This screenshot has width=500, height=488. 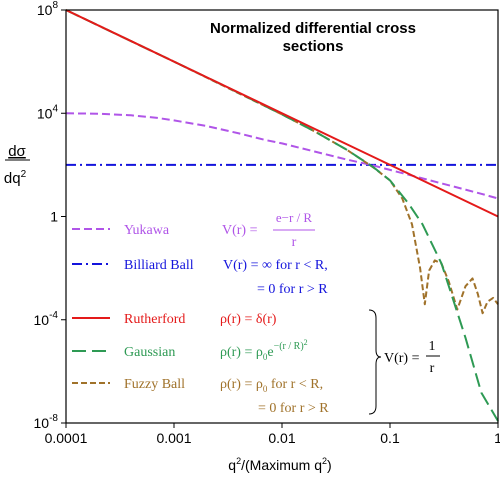 What do you see at coordinates (293, 408) in the screenshot?
I see `legend-fuzzy-line2: = 0 for r > R` at bounding box center [293, 408].